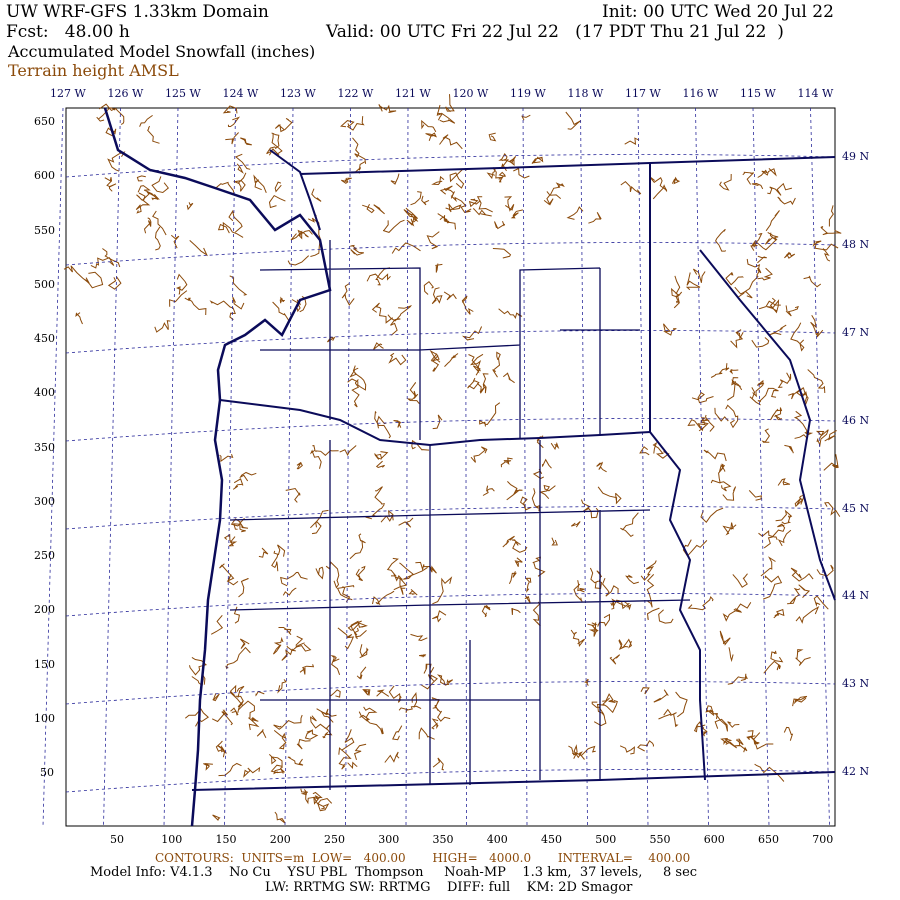 The width and height of the screenshot is (900, 900). Describe the element at coordinates (823, 839) in the screenshot. I see `x-tick-label: 700` at that location.